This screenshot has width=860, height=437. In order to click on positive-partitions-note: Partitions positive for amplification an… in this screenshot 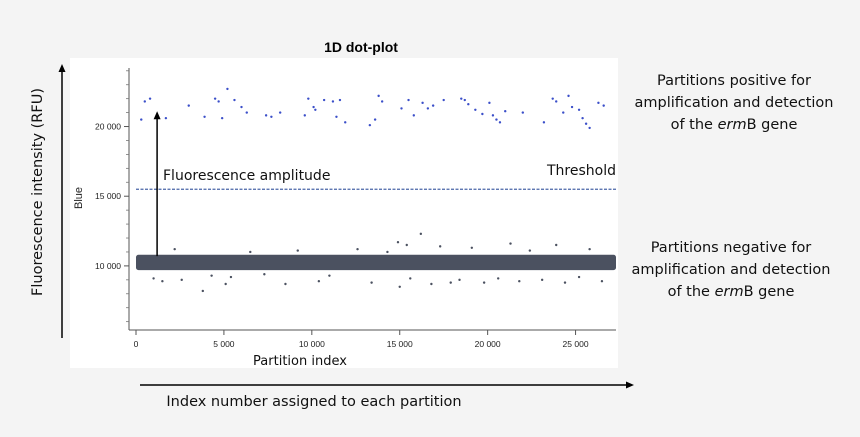, I will do `click(734, 103)`.